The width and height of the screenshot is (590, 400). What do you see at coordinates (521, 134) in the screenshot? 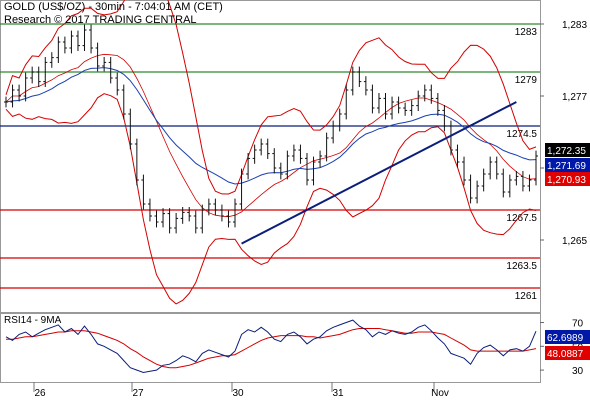
I see `level-label-2: 1274.5` at bounding box center [521, 134].